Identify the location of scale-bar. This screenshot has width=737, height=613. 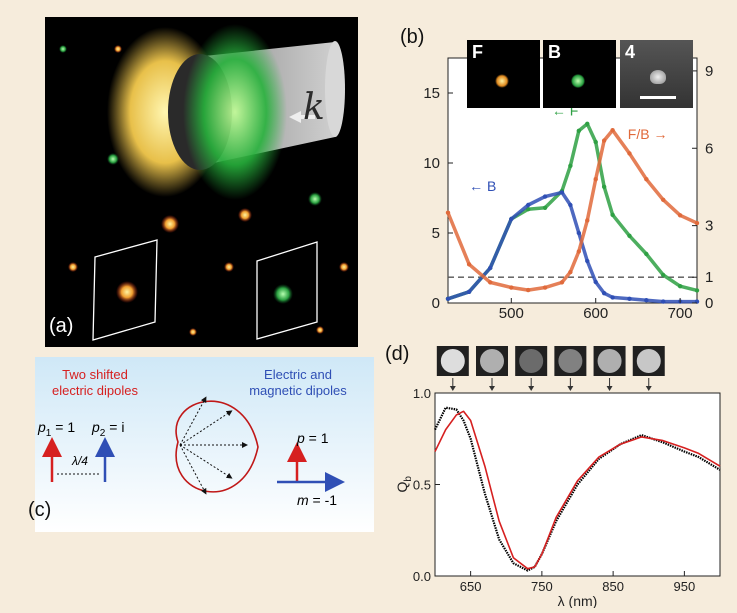
(658, 97).